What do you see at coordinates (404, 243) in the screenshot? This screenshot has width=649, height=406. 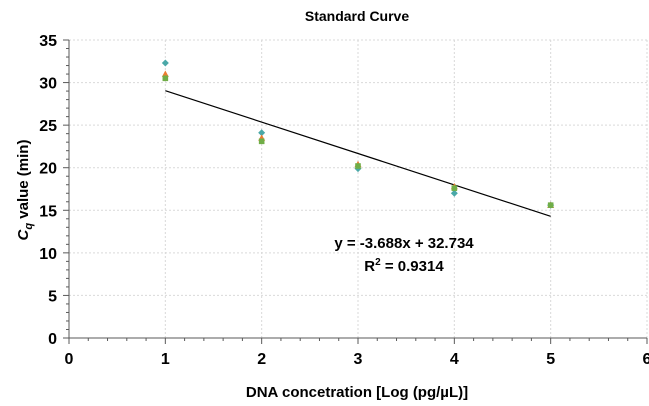 I see `trendline-equation: y = -3.688x + 32.734` at bounding box center [404, 243].